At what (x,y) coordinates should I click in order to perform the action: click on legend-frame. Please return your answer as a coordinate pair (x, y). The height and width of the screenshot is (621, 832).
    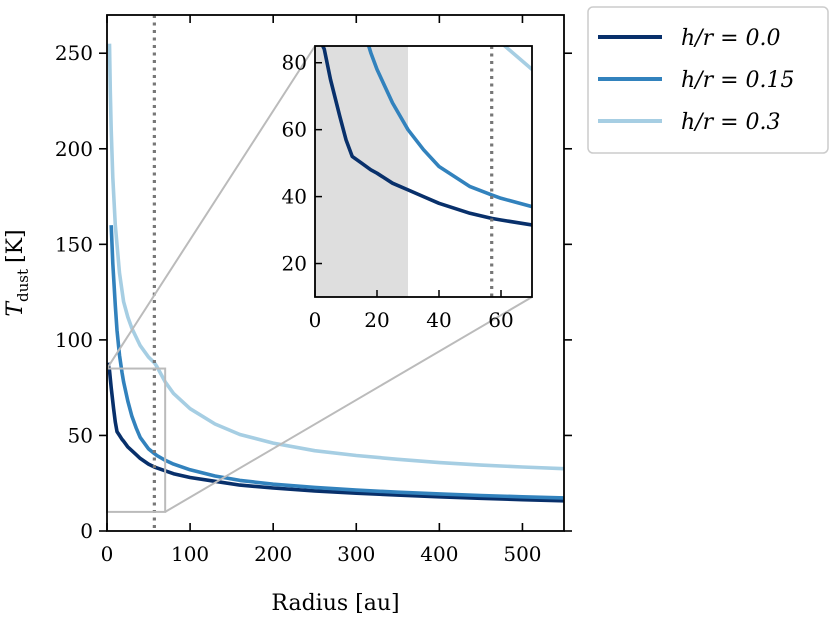
    Looking at the image, I should click on (708, 80).